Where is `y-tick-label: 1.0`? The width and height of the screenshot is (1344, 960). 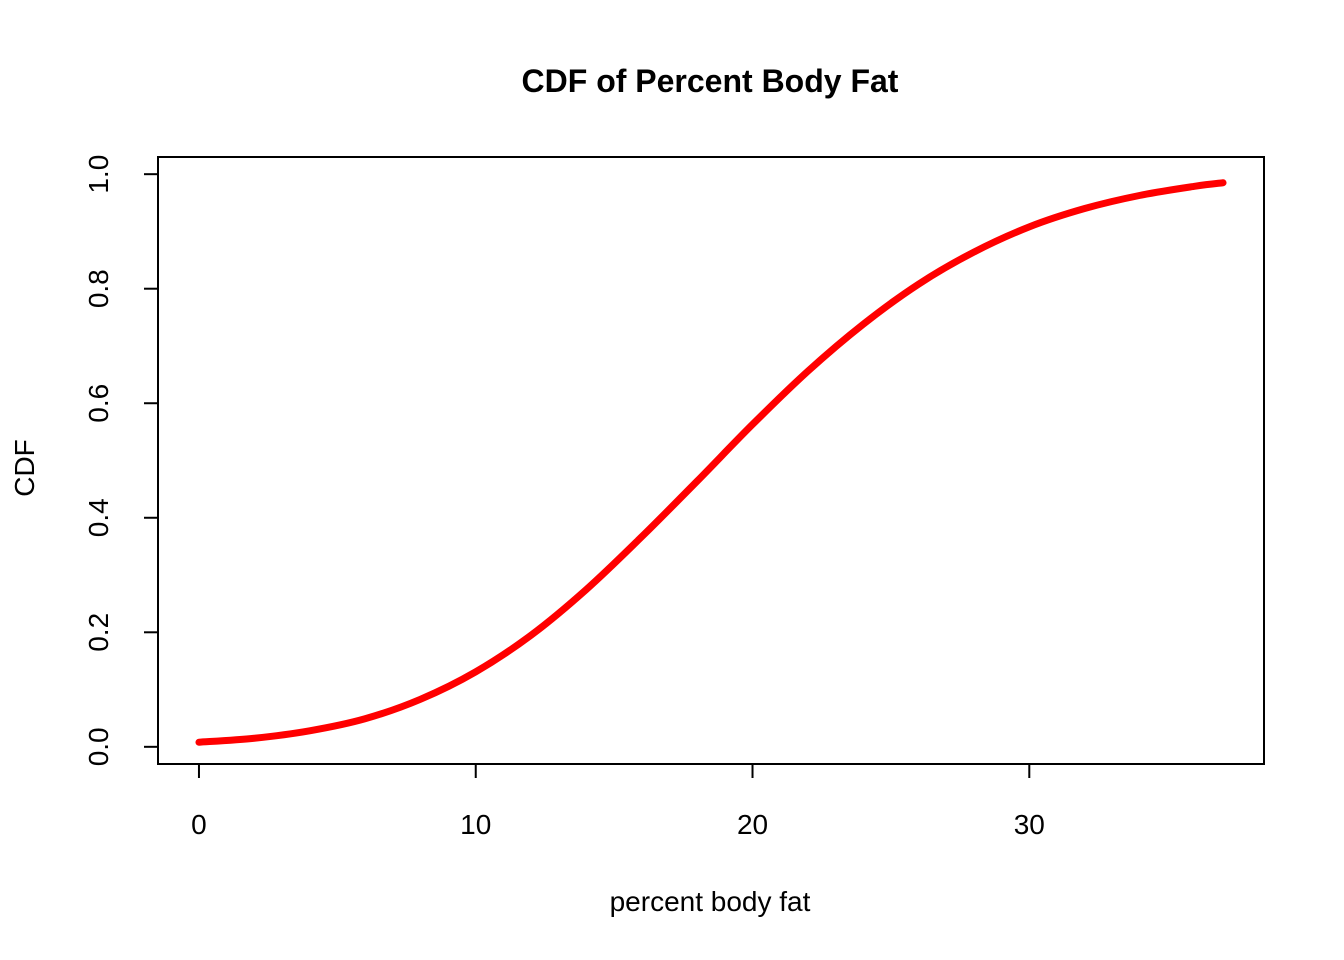
y-tick-label: 1.0 is located at coordinates (98, 174).